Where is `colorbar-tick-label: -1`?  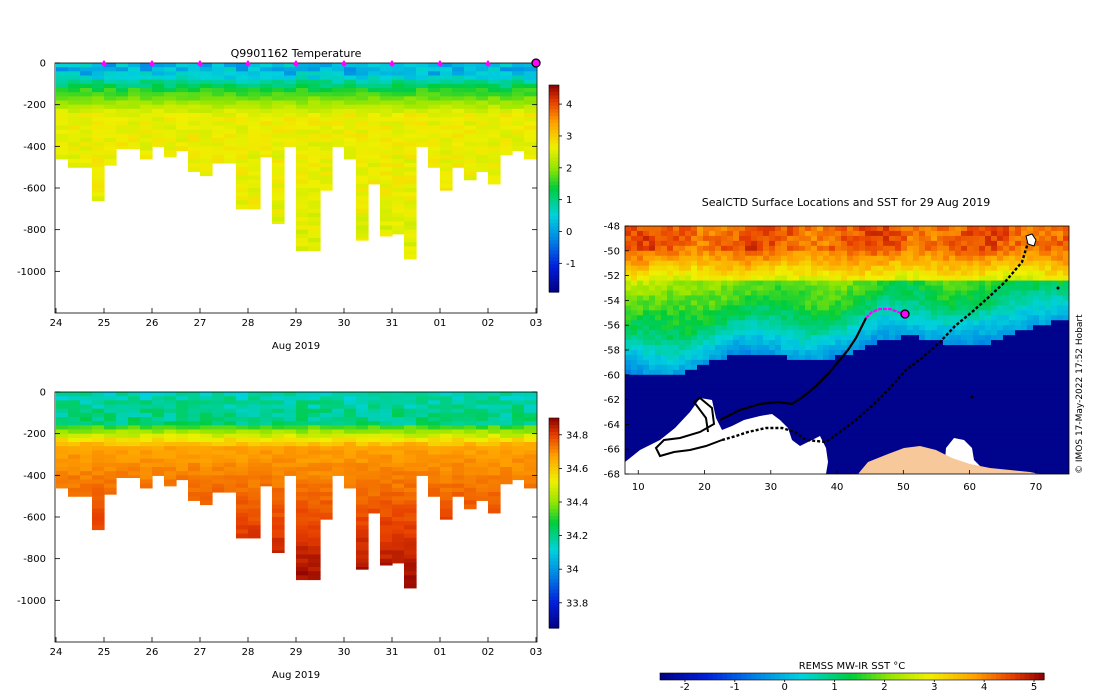 colorbar-tick-label: -1 is located at coordinates (571, 264).